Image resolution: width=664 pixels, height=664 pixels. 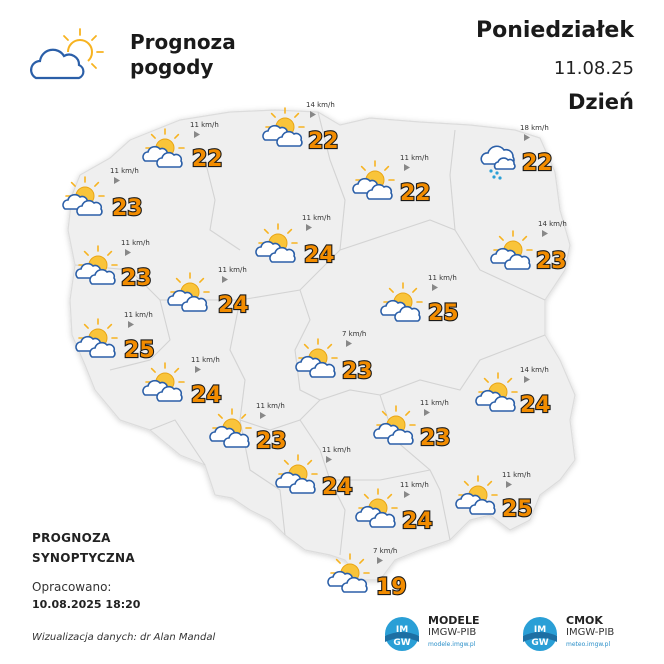 What do you see at coordinates (72, 587) in the screenshot?
I see `prepared-label: Opracowano:` at bounding box center [72, 587].